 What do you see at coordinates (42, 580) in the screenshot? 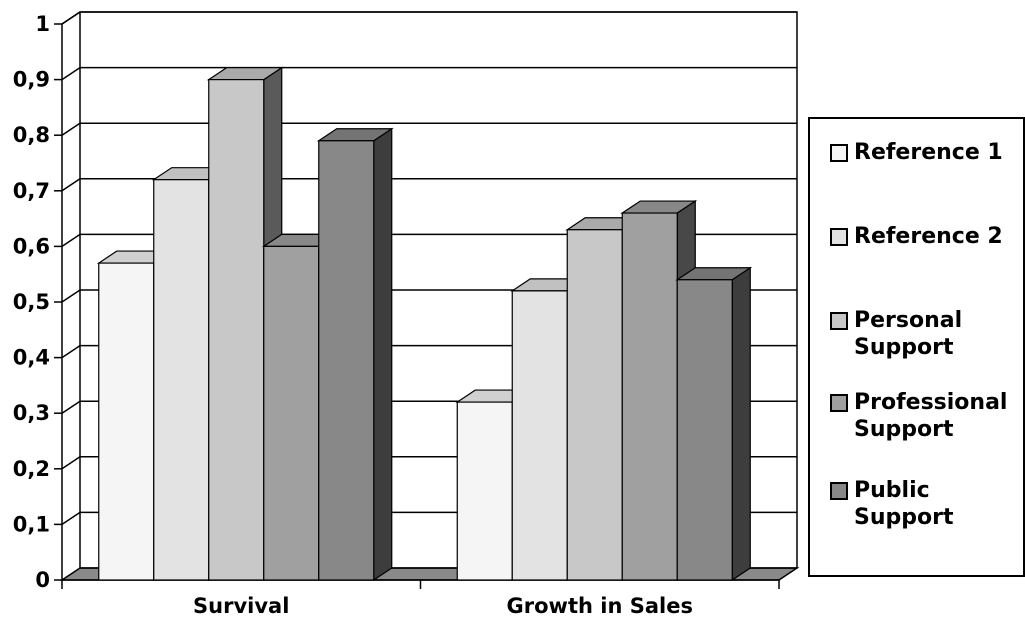
I see `y-tick-label: 0` at bounding box center [42, 580].